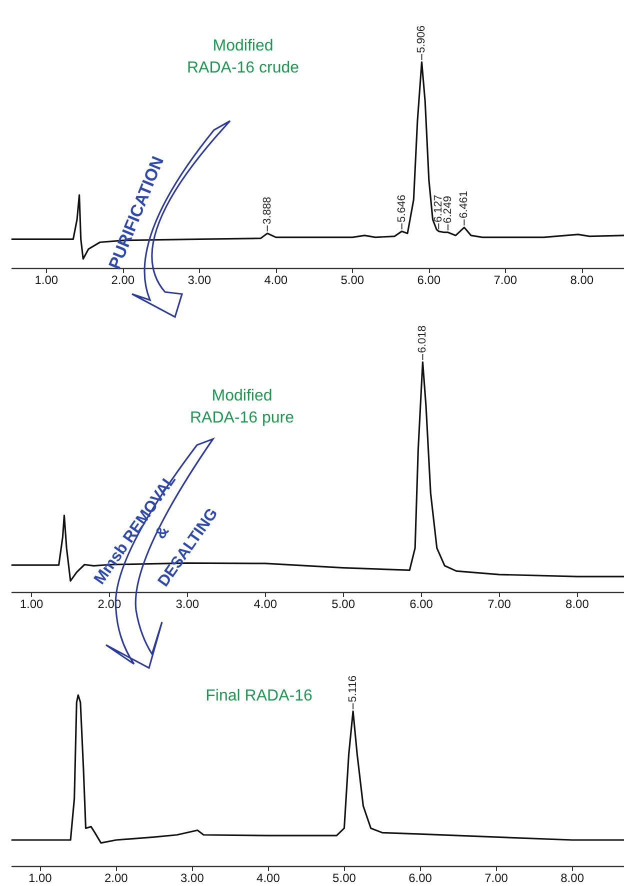 This screenshot has height=886, width=624. Describe the element at coordinates (353, 689) in the screenshot. I see `annotation: 5.116` at that location.